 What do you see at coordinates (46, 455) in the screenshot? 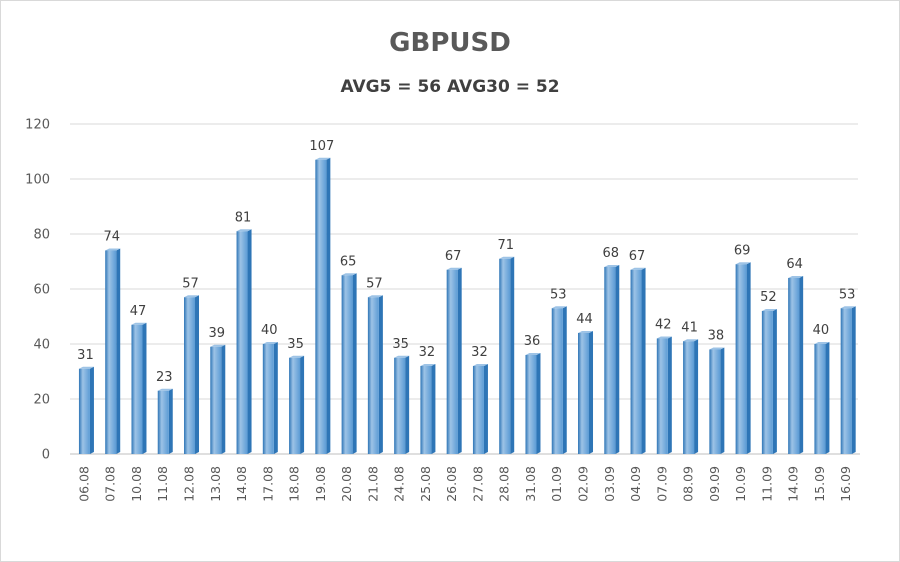
I see `y-tick-label: 0` at bounding box center [46, 455].